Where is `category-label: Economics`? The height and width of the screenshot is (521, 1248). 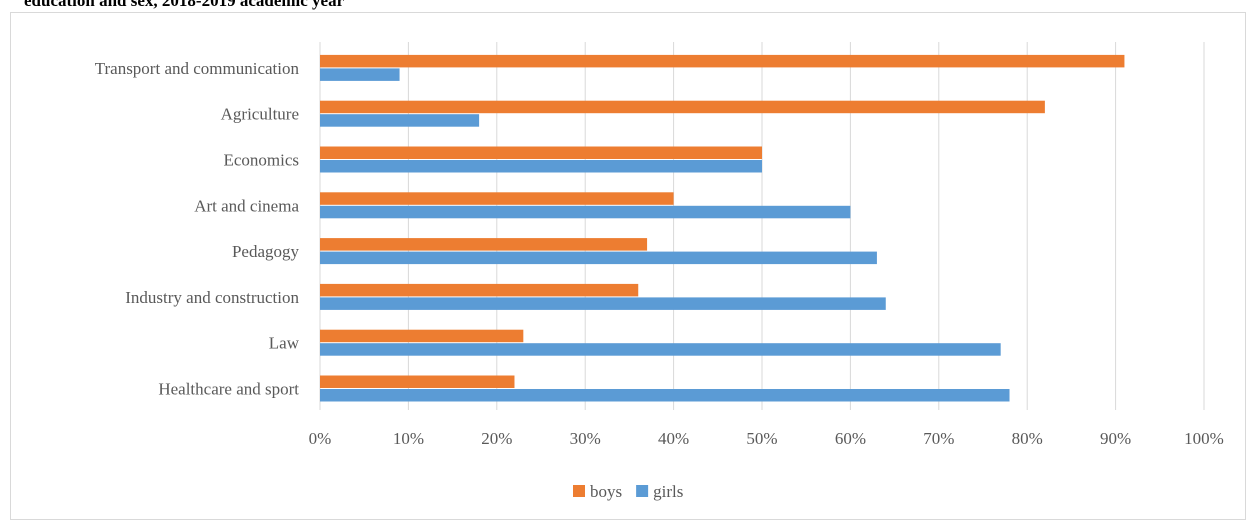 category-label: Economics is located at coordinates (261, 160).